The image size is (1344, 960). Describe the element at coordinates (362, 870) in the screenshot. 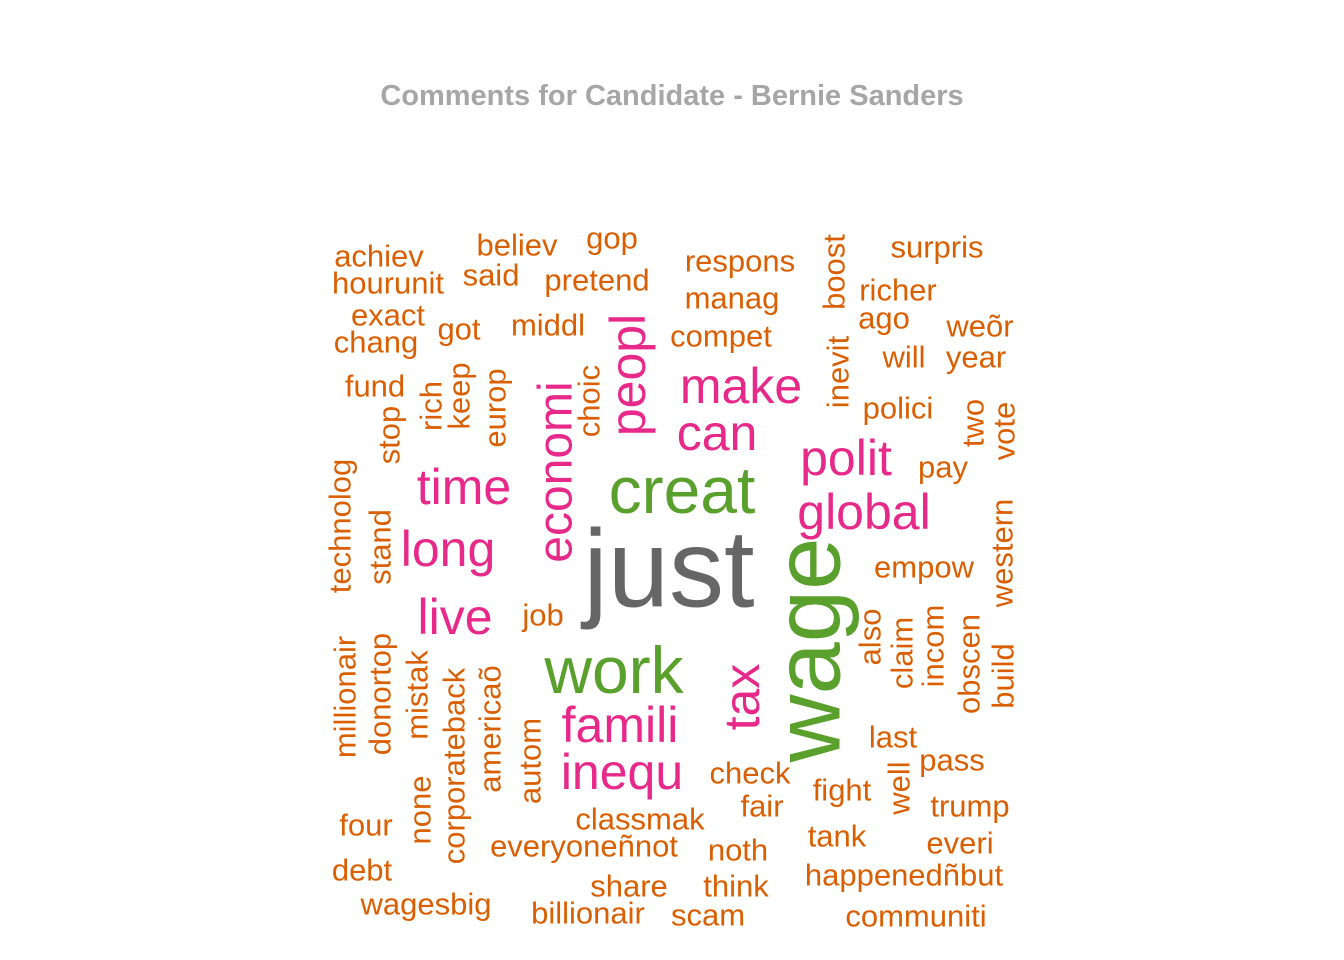

I see `word-77: debt` at that location.